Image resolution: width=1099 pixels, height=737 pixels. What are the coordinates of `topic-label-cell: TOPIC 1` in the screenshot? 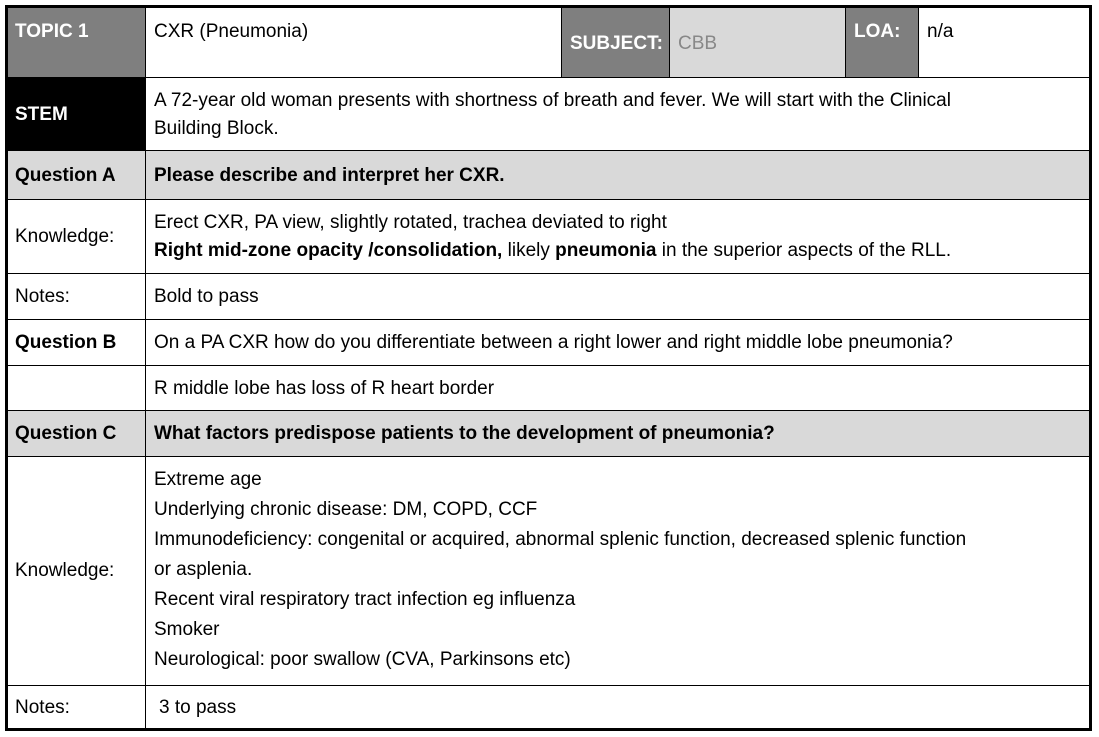 It's located at (76, 42).